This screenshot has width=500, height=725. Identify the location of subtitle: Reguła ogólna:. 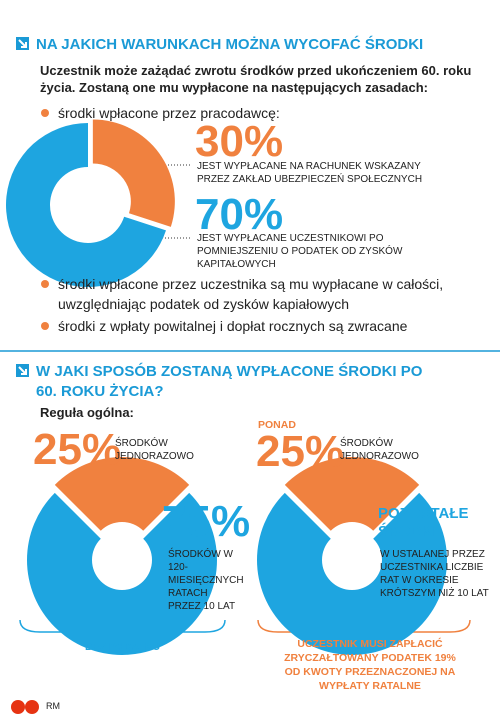
(87, 412).